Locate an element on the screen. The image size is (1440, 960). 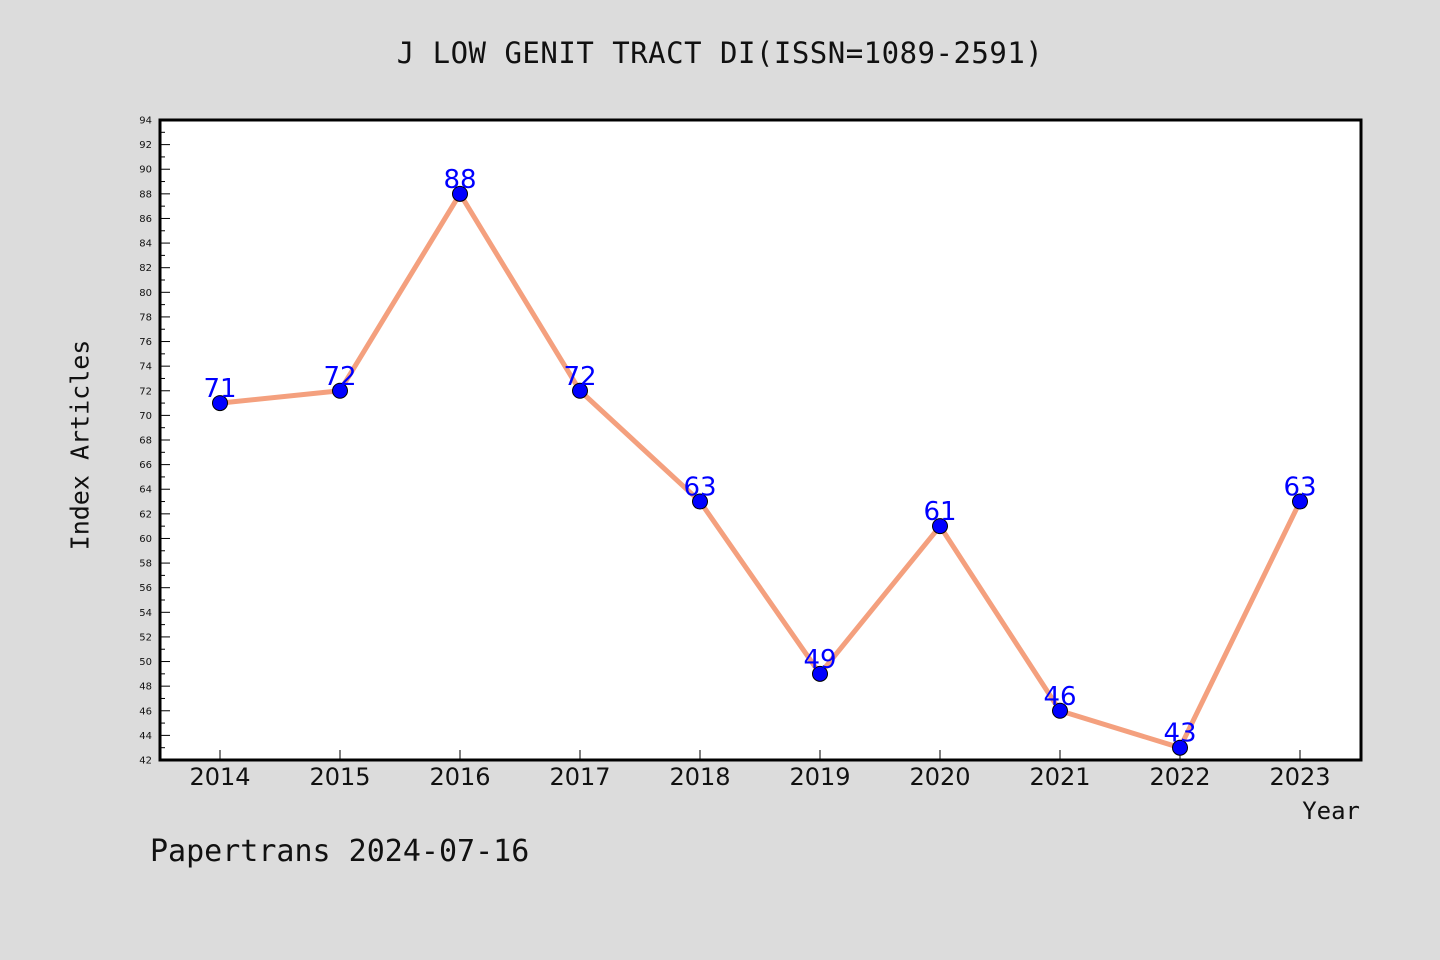
y-tick-label: 52 is located at coordinates (145, 637).